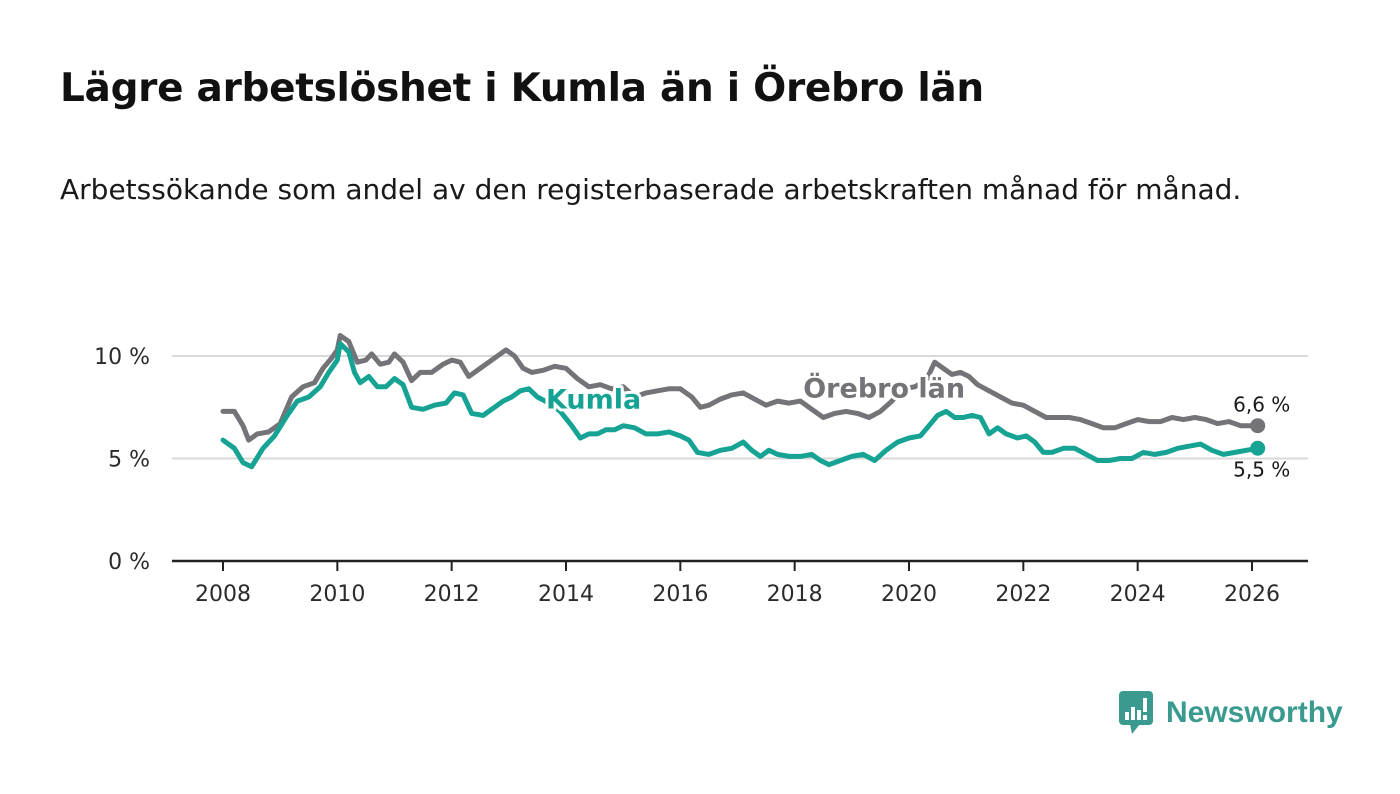 This screenshot has height=794, width=1400. Describe the element at coordinates (1138, 594) in the screenshot. I see `x-tick-label: 2024` at that location.